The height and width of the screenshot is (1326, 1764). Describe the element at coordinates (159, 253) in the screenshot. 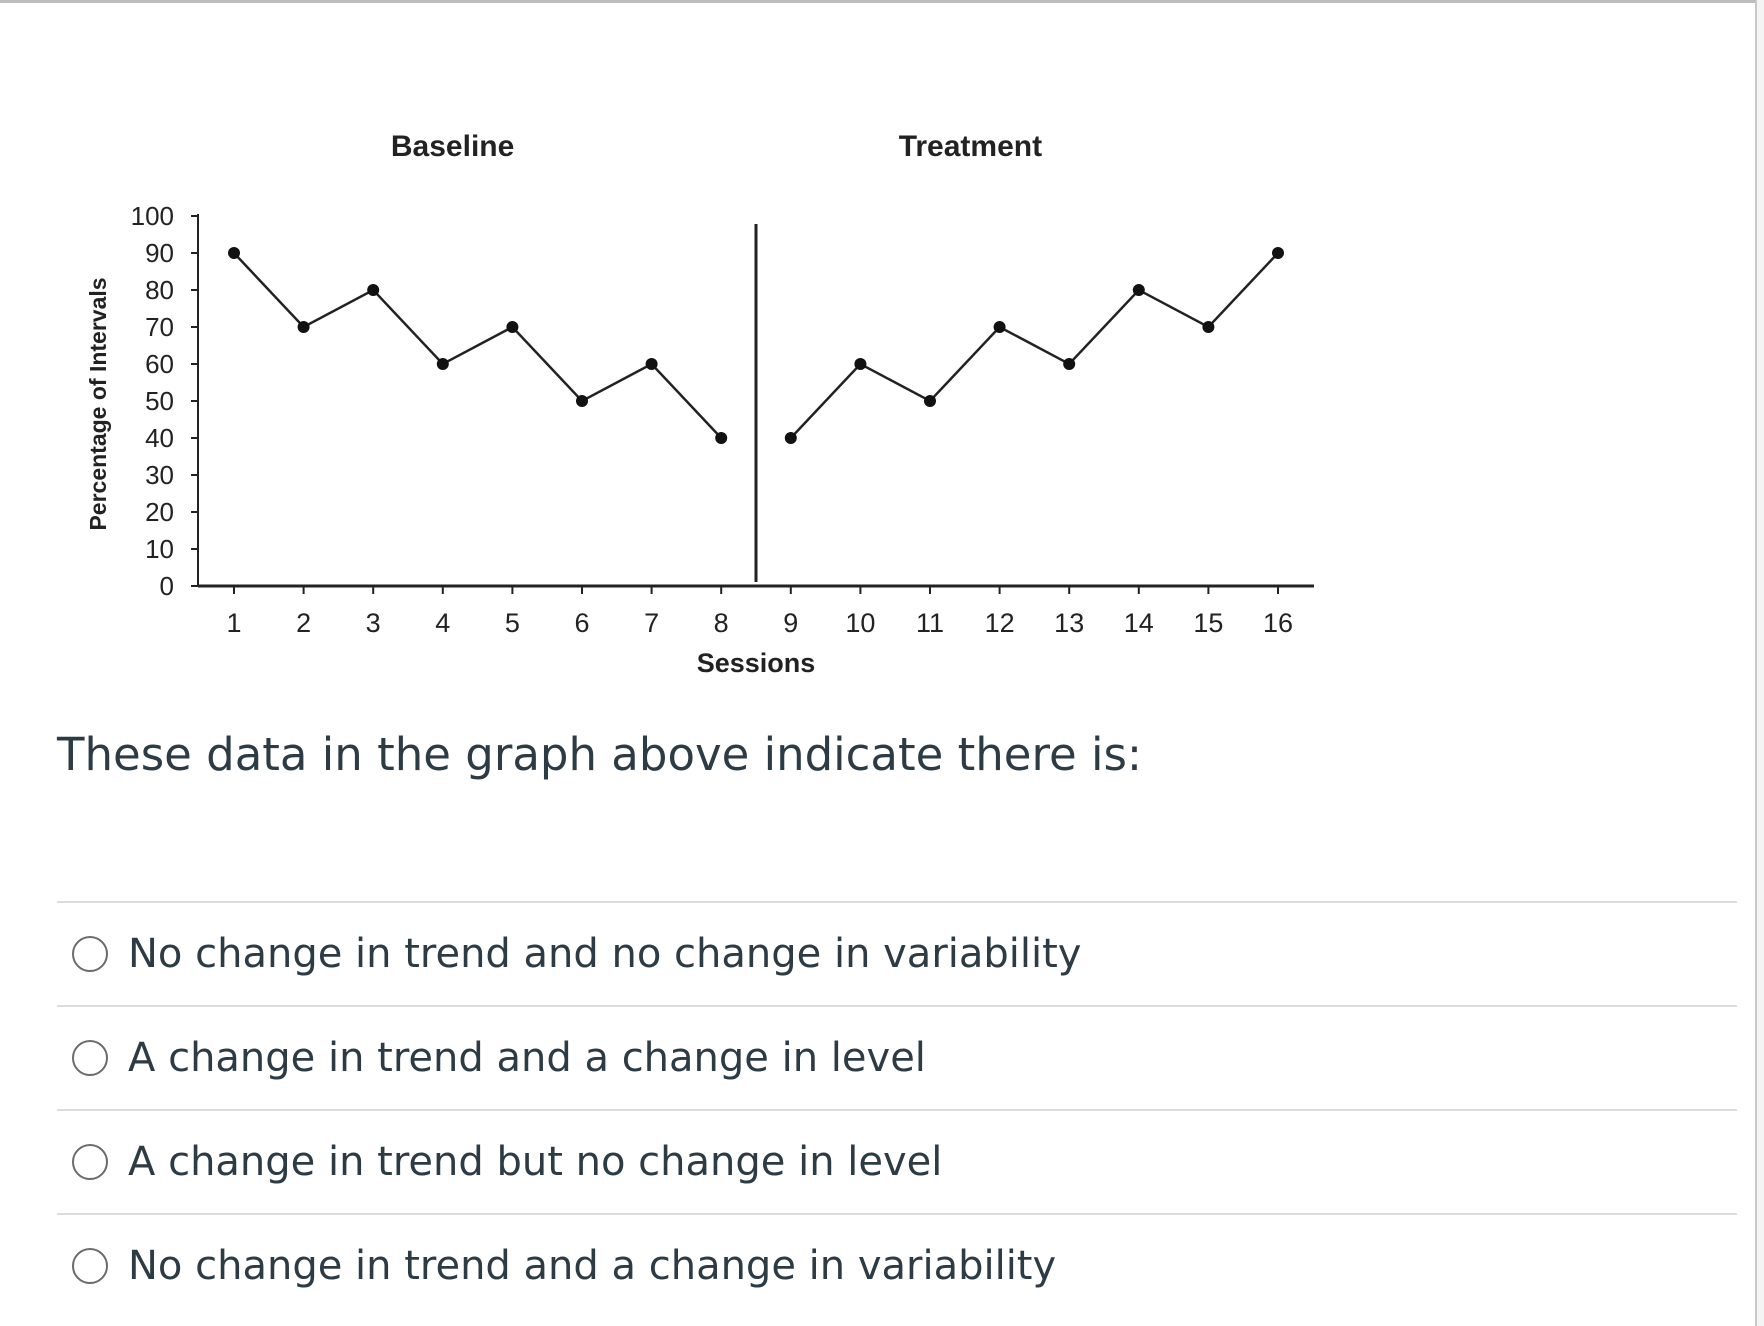

I see `y-tick-label: 90` at that location.